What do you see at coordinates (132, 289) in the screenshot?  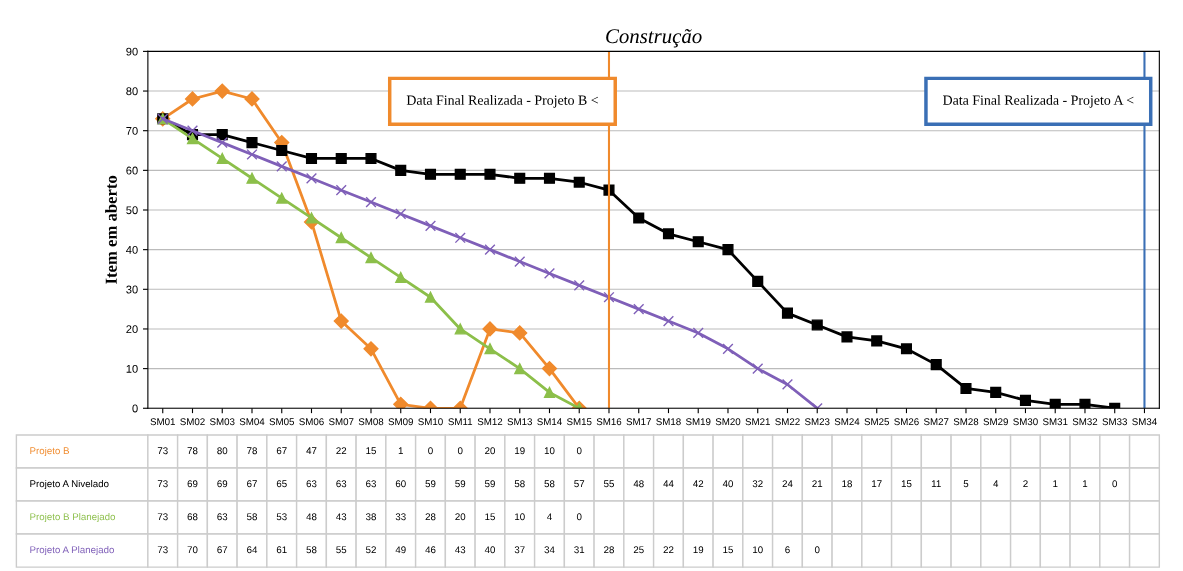 I see `y-tick-label: 30` at bounding box center [132, 289].